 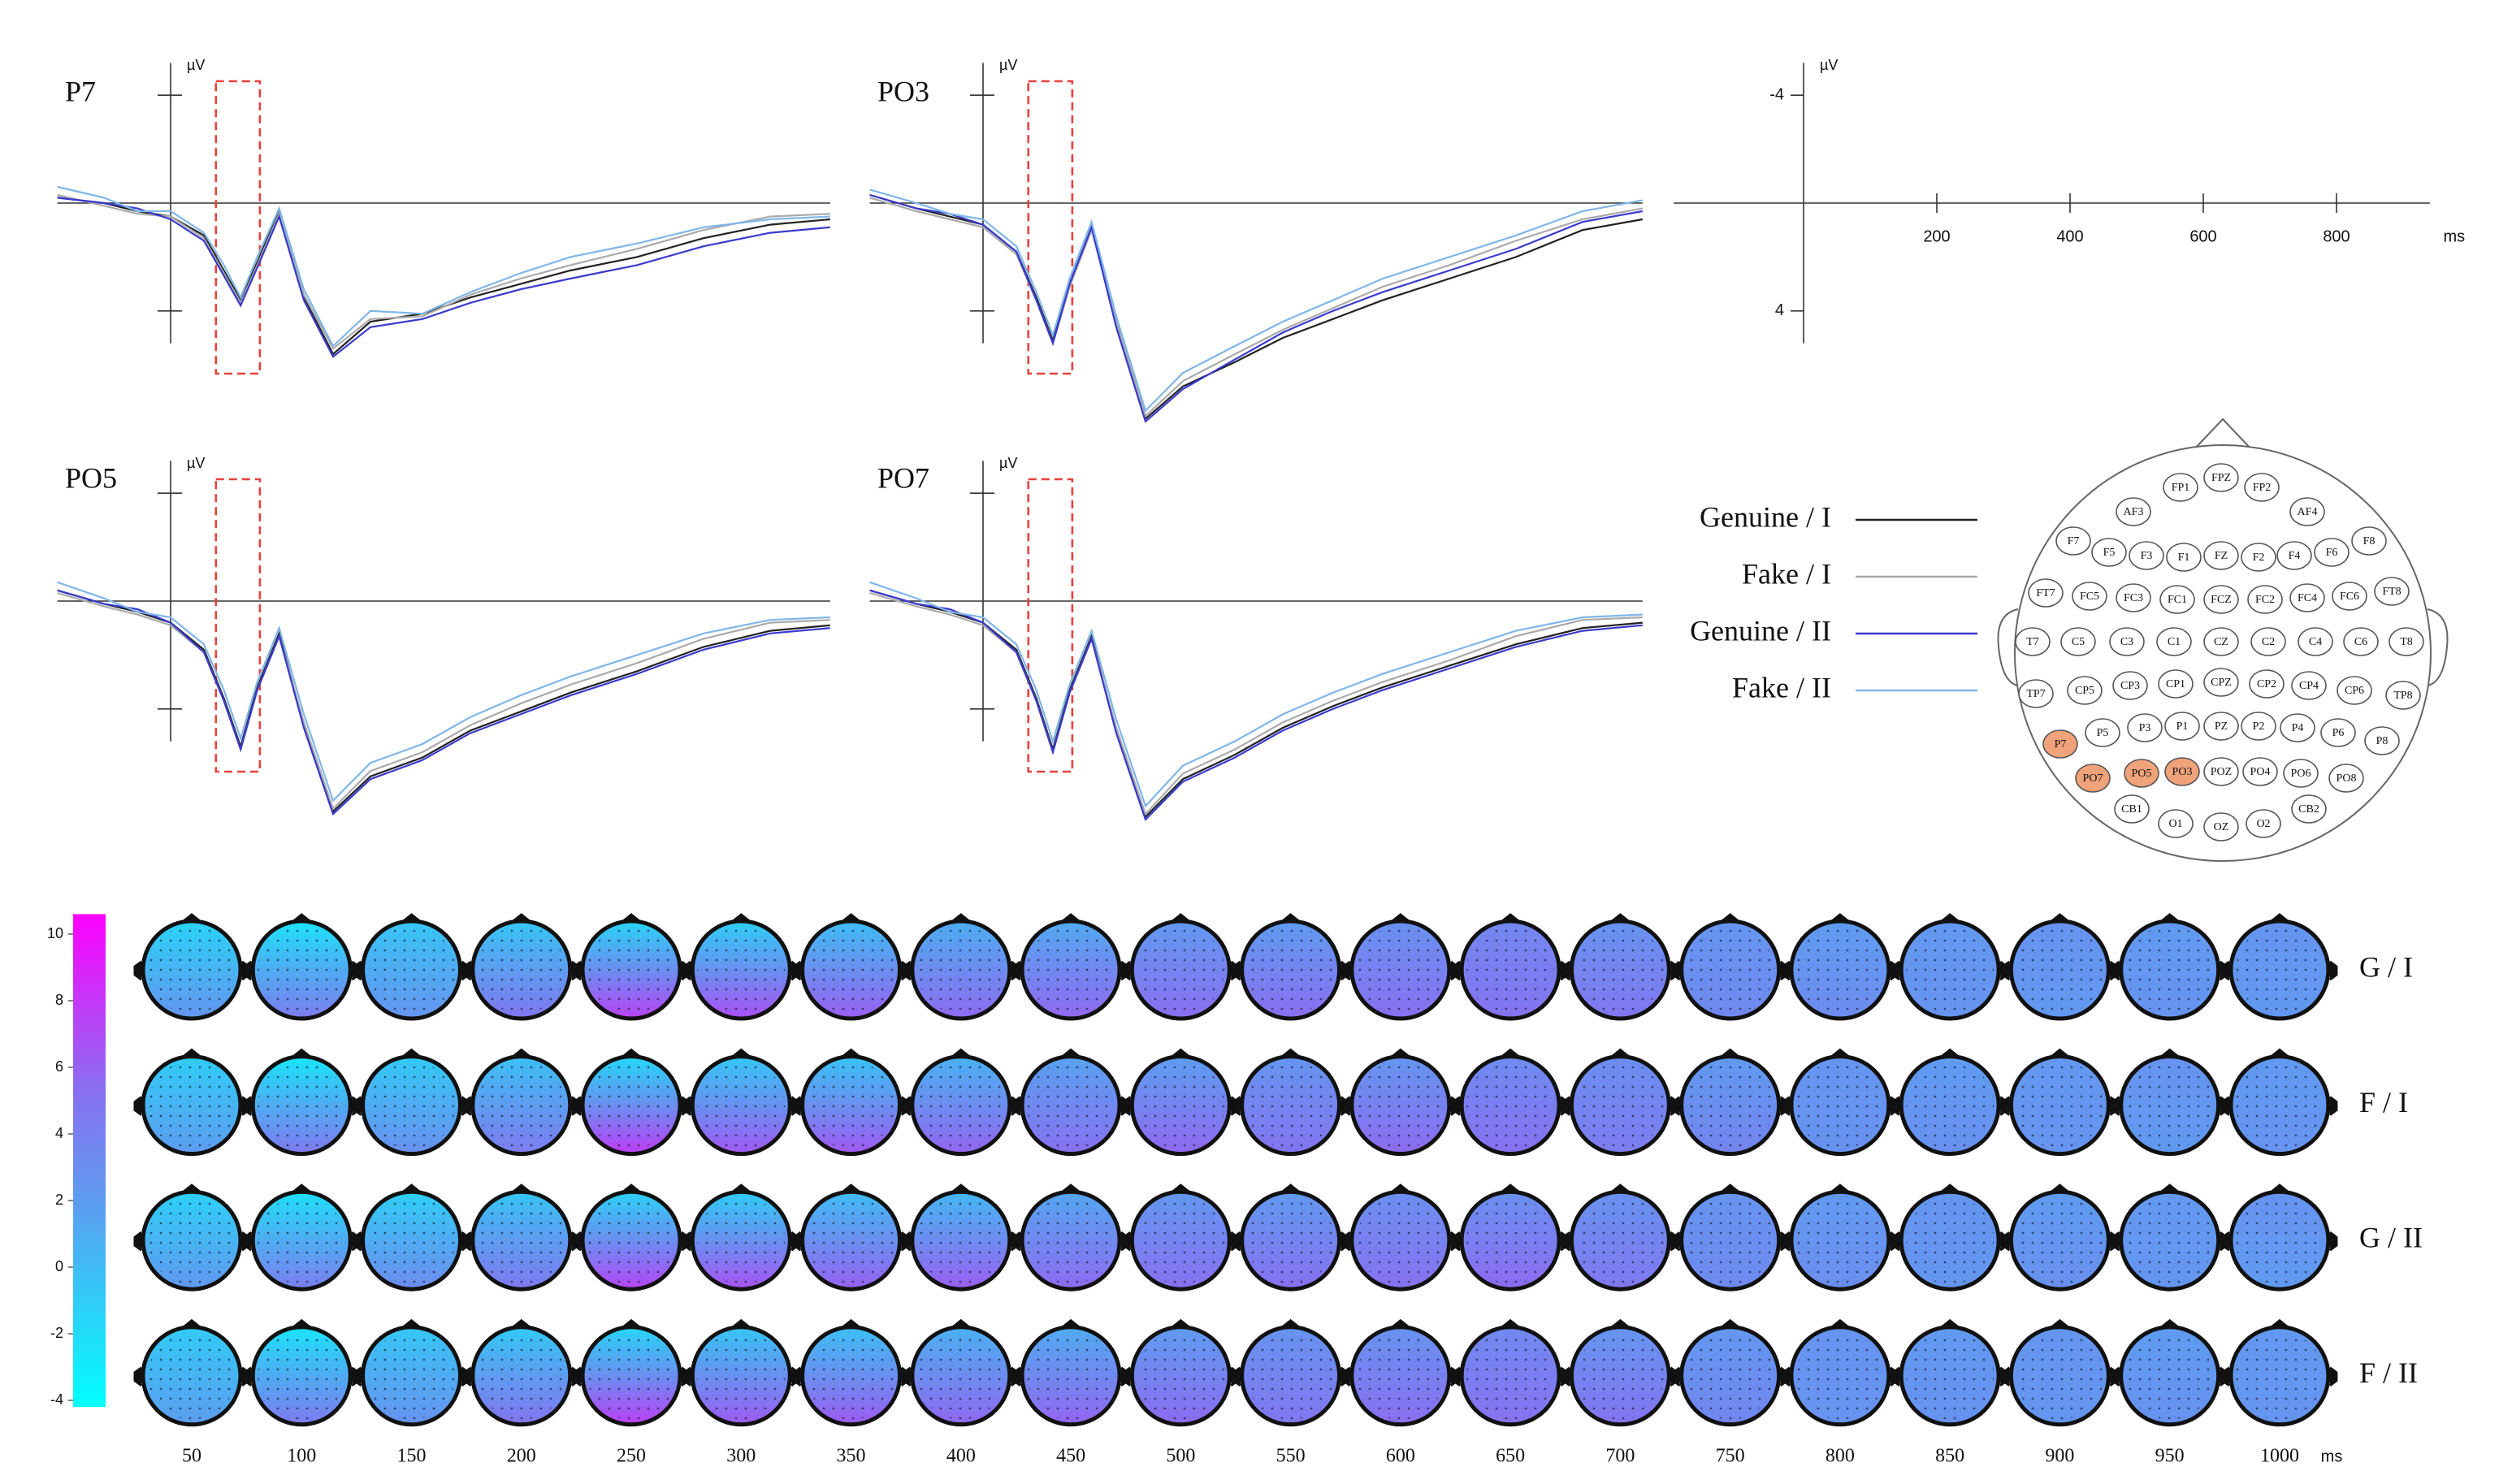 What do you see at coordinates (2295, 556) in the screenshot?
I see `electrode-label: F4` at bounding box center [2295, 556].